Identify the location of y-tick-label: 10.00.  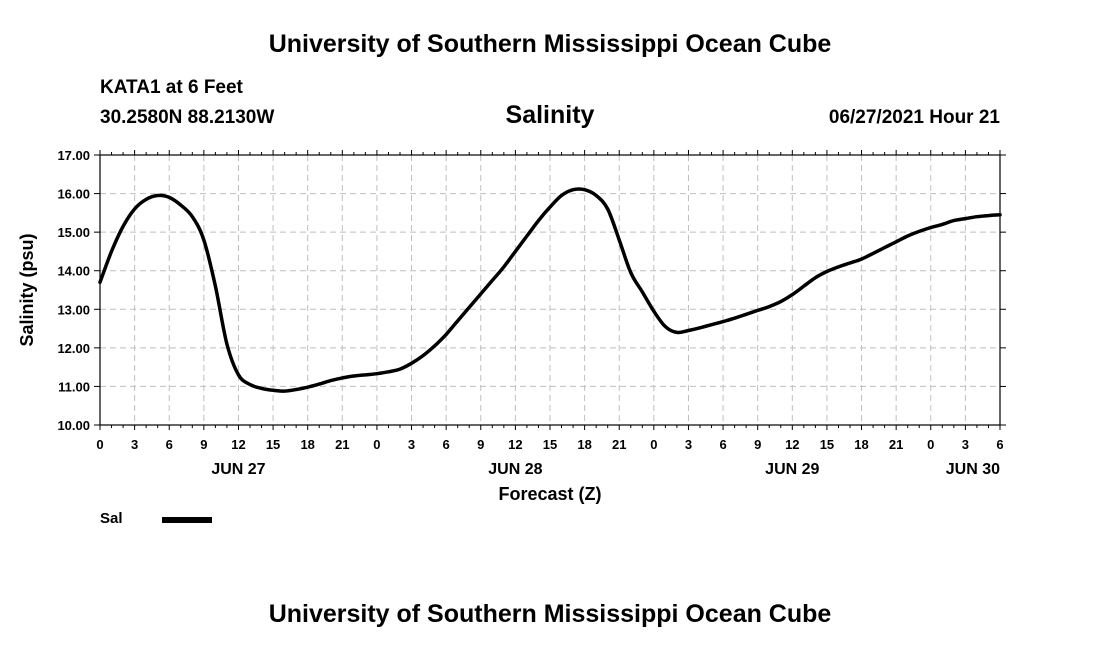
(73, 425).